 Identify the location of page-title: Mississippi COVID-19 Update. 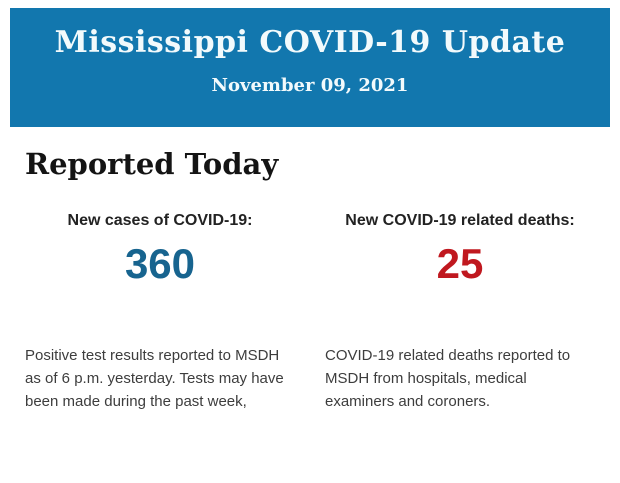
(310, 42).